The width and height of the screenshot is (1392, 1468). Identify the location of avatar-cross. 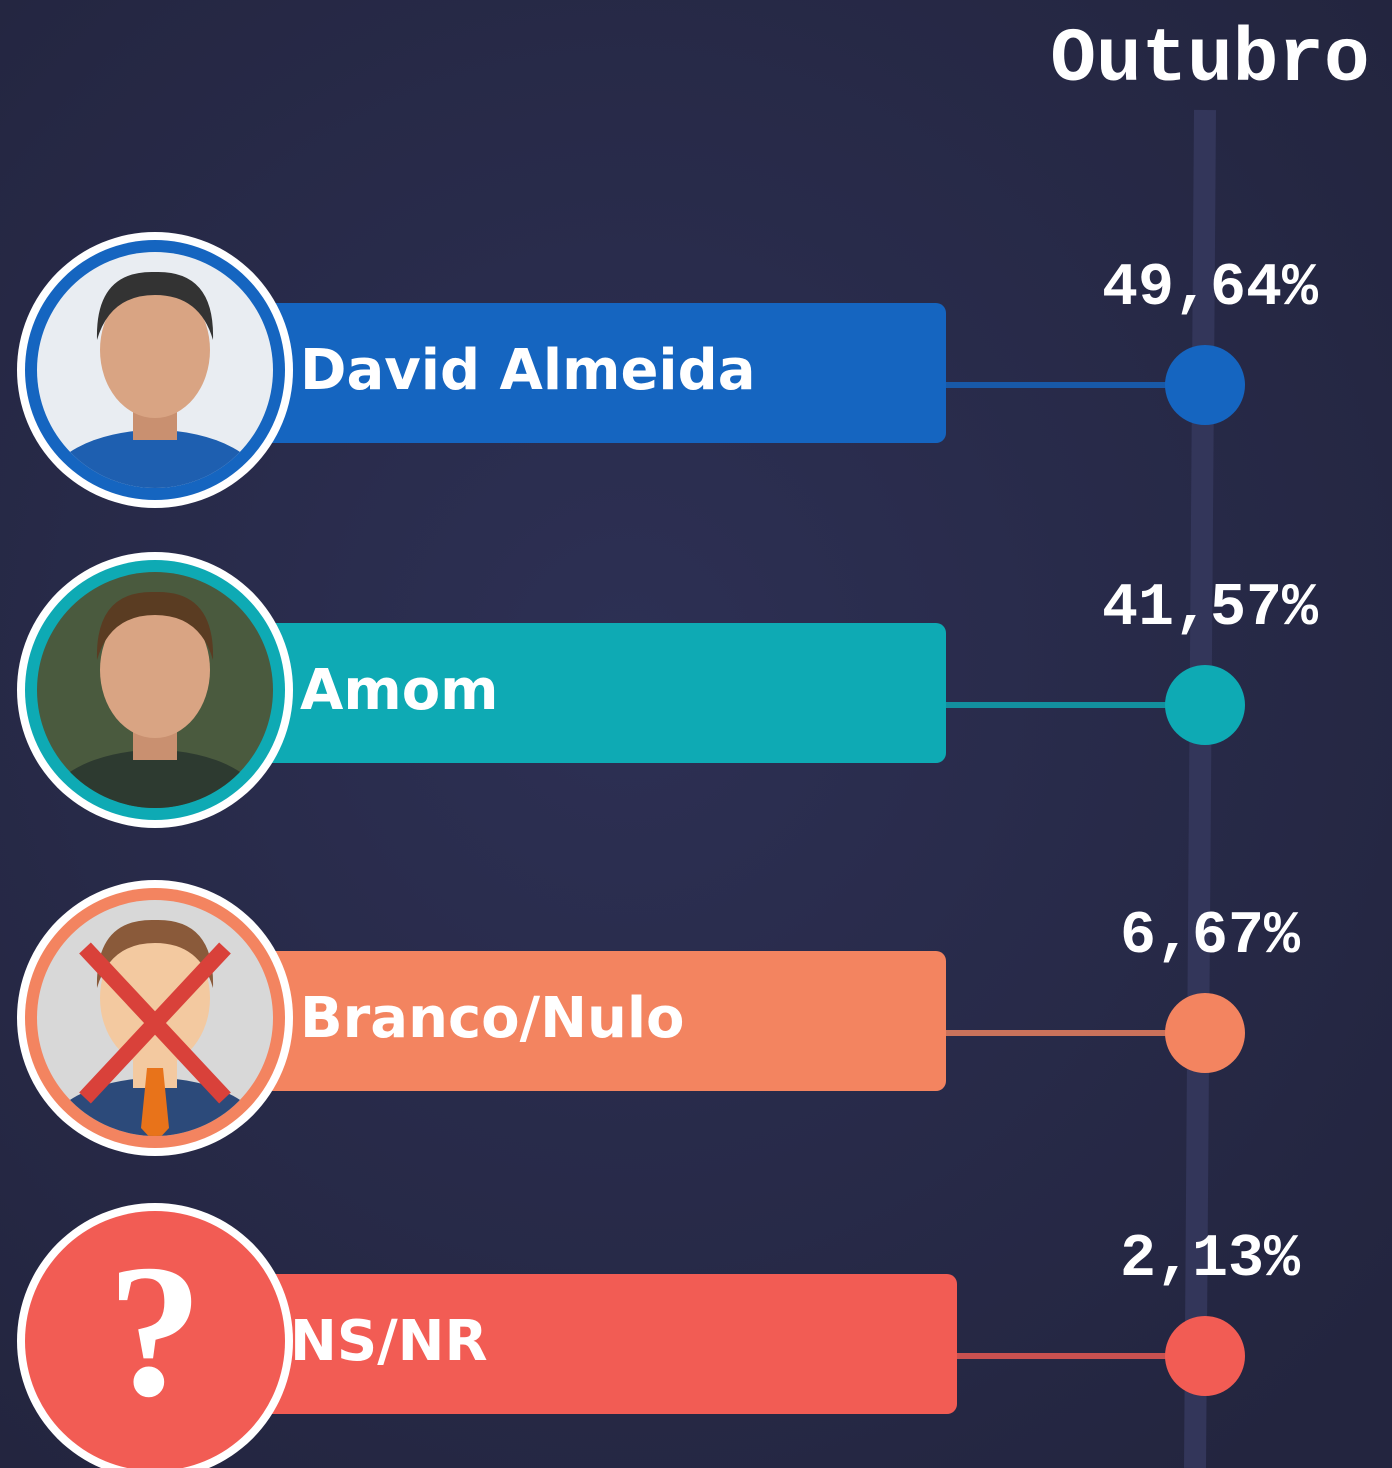
(155, 1023).